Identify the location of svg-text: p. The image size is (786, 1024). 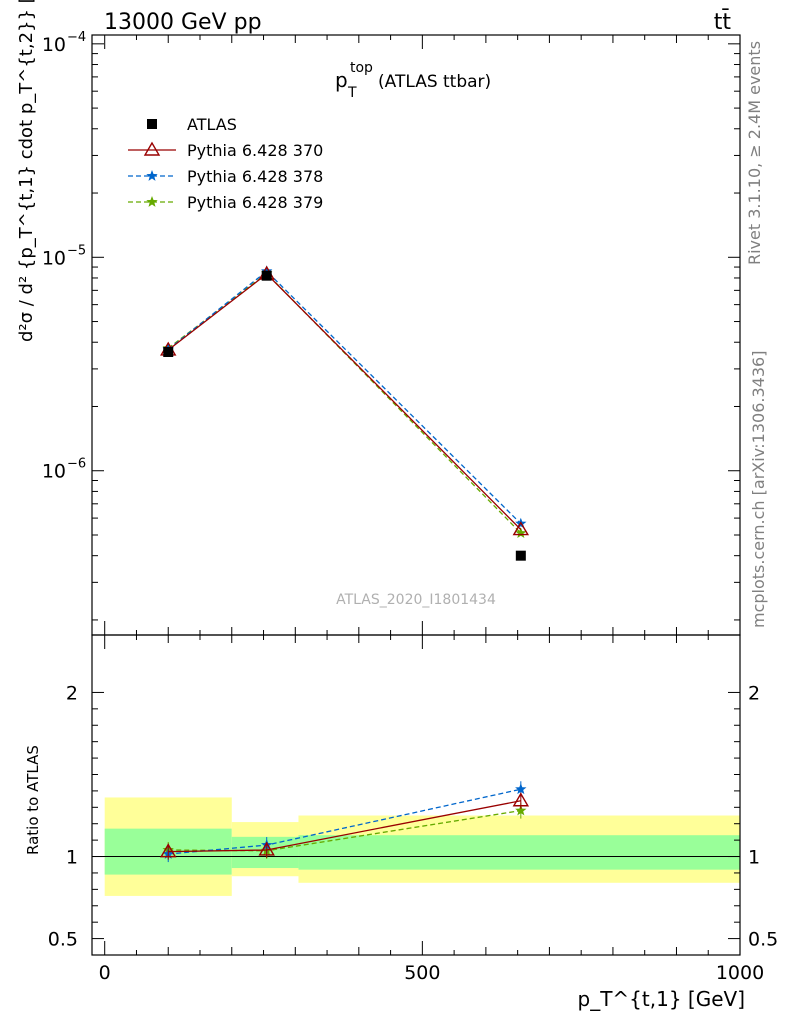
(341, 80).